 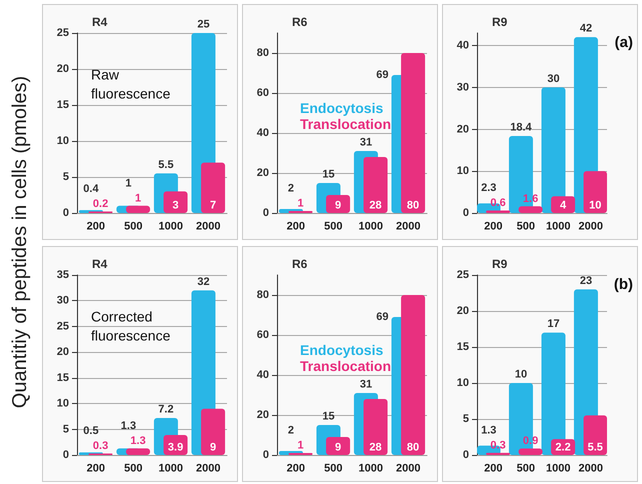 What do you see at coordinates (262, 295) in the screenshot?
I see `y-tick-label: 80` at bounding box center [262, 295].